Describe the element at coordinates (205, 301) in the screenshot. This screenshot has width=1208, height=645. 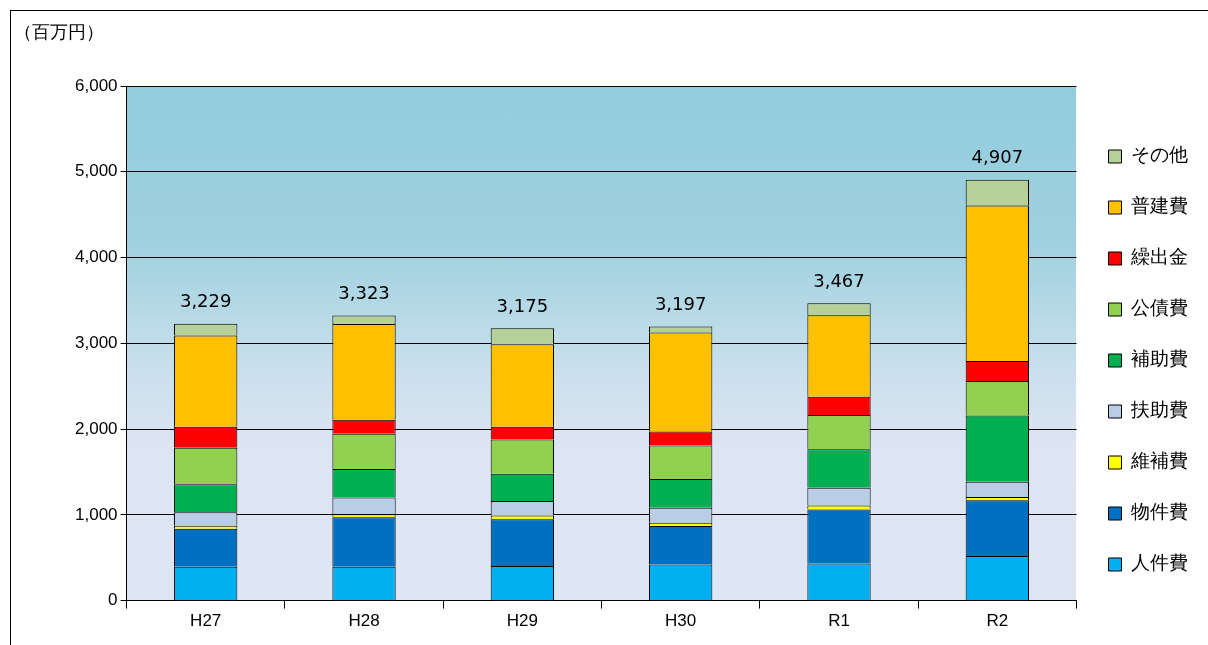
I see `total-label: 3,229` at that location.